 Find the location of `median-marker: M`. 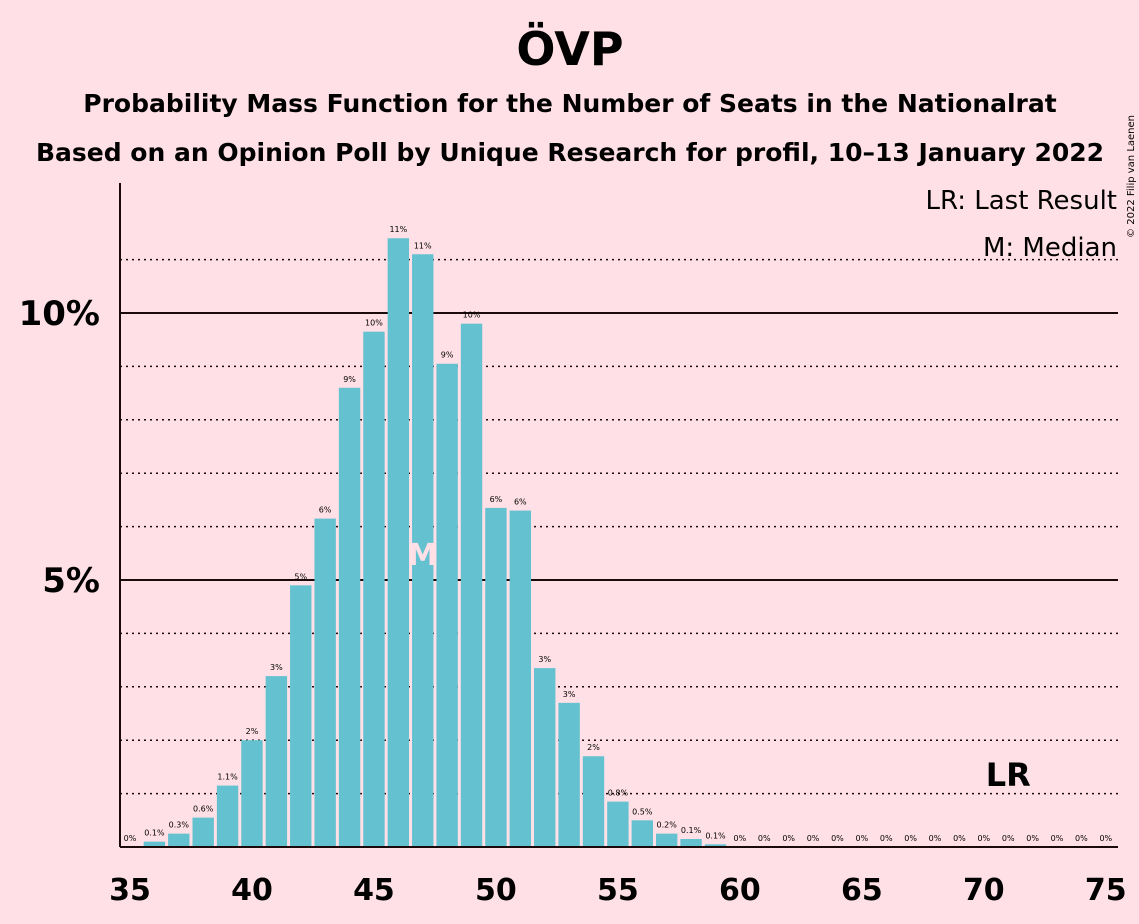

median-marker: M is located at coordinates (423, 555).